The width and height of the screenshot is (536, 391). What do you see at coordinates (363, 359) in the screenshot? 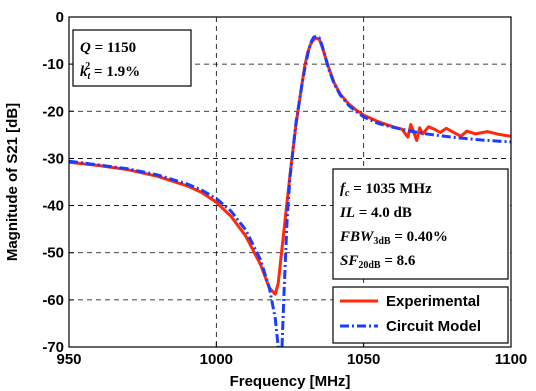
I see `x-tick-label: 1050` at bounding box center [363, 359].